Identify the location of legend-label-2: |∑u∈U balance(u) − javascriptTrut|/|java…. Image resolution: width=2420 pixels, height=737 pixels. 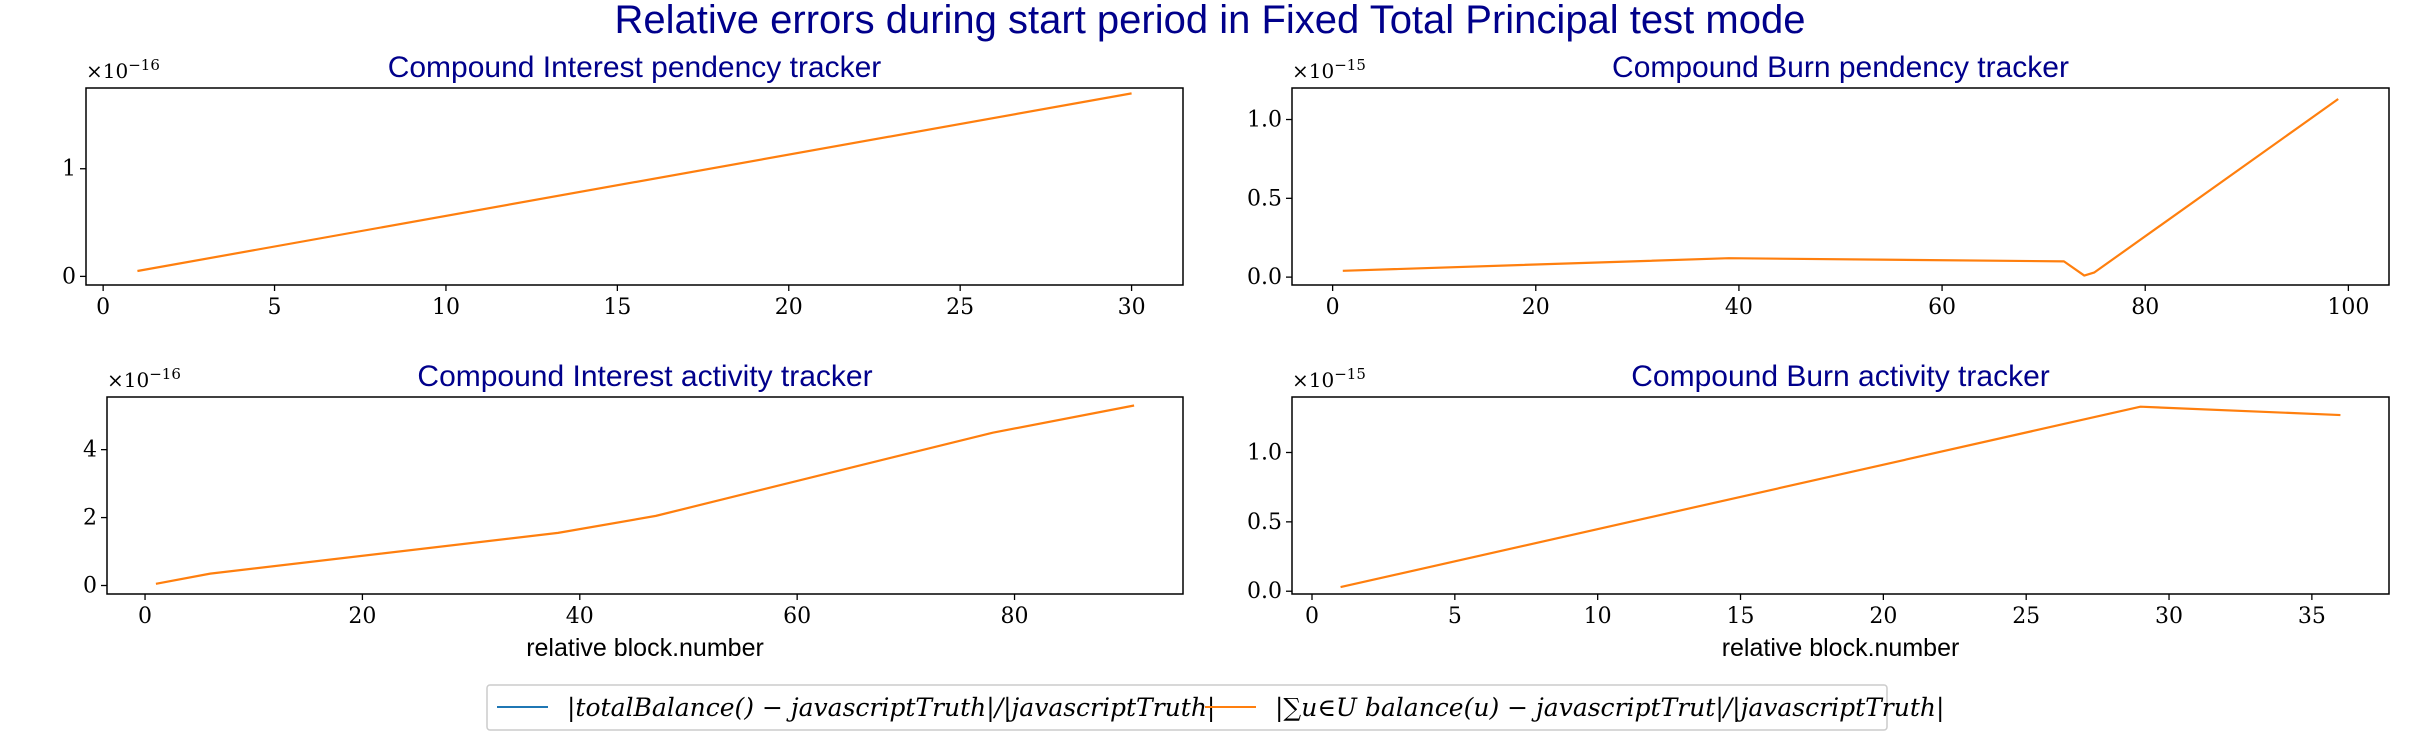
(1609, 708).